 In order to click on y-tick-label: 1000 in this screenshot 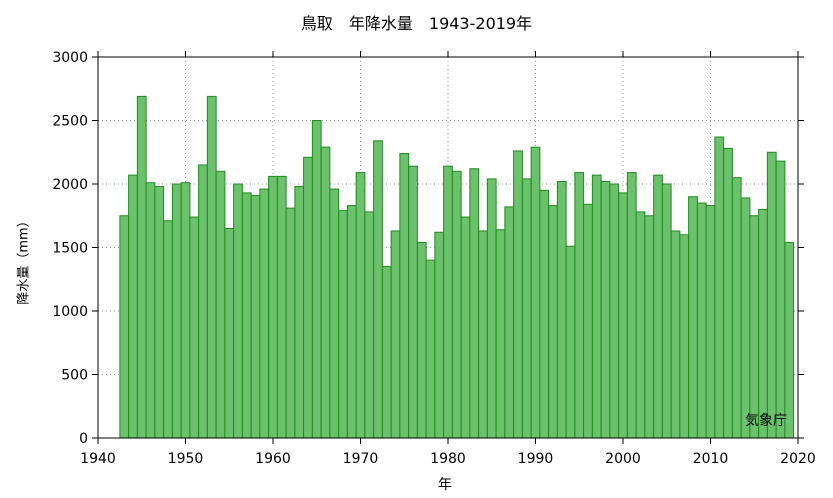, I will do `click(70, 312)`.